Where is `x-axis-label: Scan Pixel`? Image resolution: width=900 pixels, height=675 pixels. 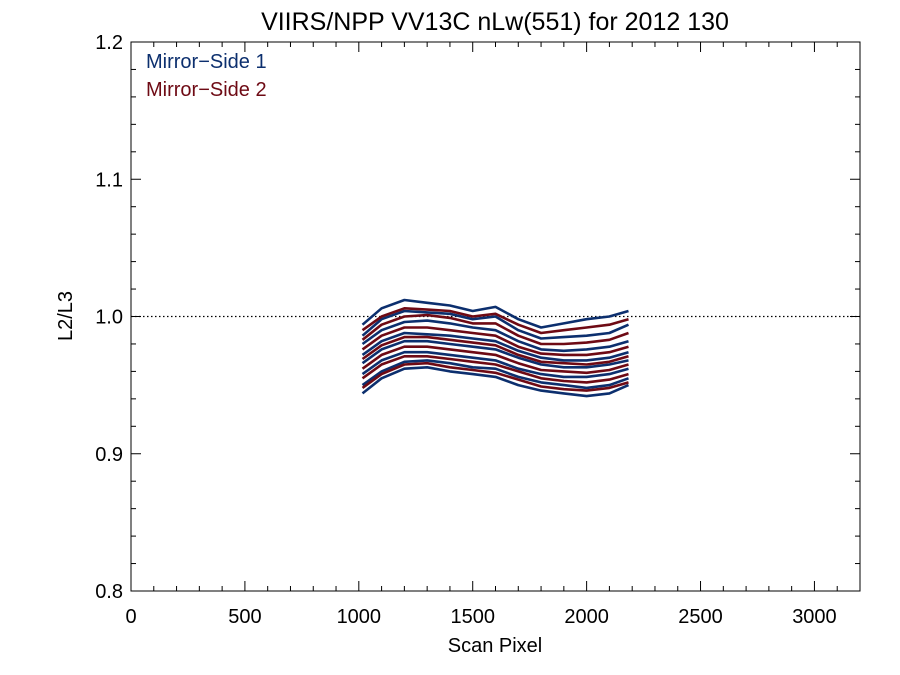 x-axis-label: Scan Pixel is located at coordinates (495, 646).